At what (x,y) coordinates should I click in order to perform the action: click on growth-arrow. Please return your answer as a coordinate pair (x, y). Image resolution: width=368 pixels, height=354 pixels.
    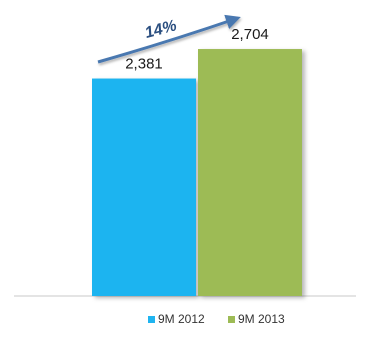
    Looking at the image, I should click on (169, 39).